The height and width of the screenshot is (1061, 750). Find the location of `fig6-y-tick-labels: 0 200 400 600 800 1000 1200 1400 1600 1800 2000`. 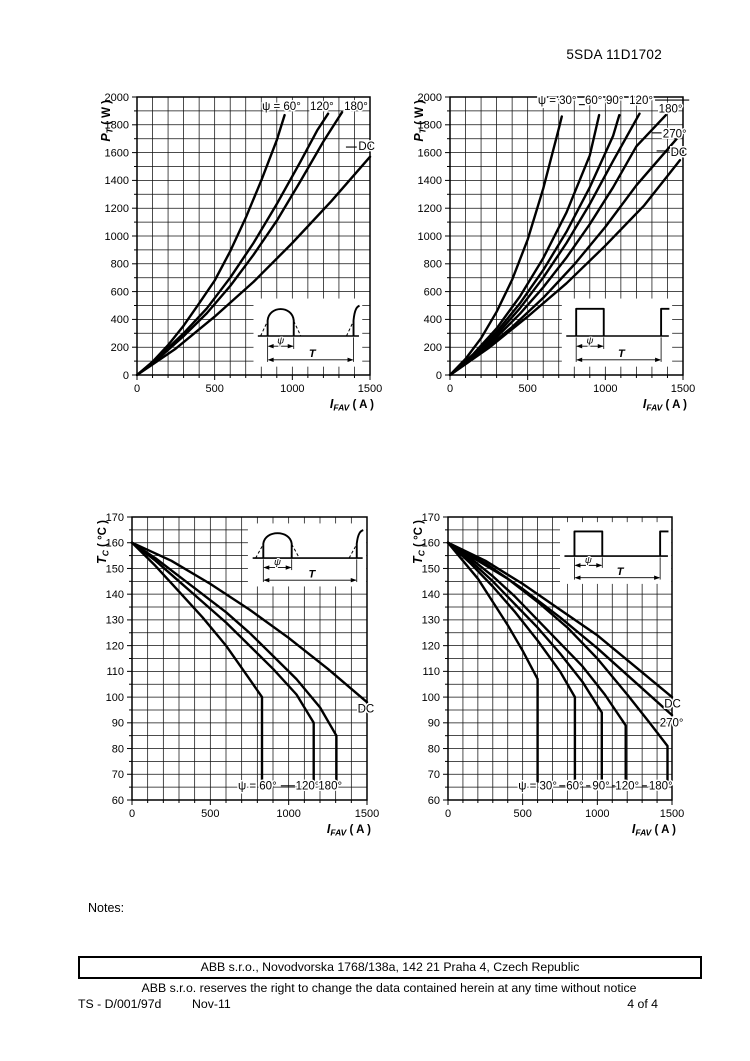

fig6-y-tick-labels: 0 200 400 600 800 1000 1200 1400 1600 1800 2000 is located at coordinates (430, 237).